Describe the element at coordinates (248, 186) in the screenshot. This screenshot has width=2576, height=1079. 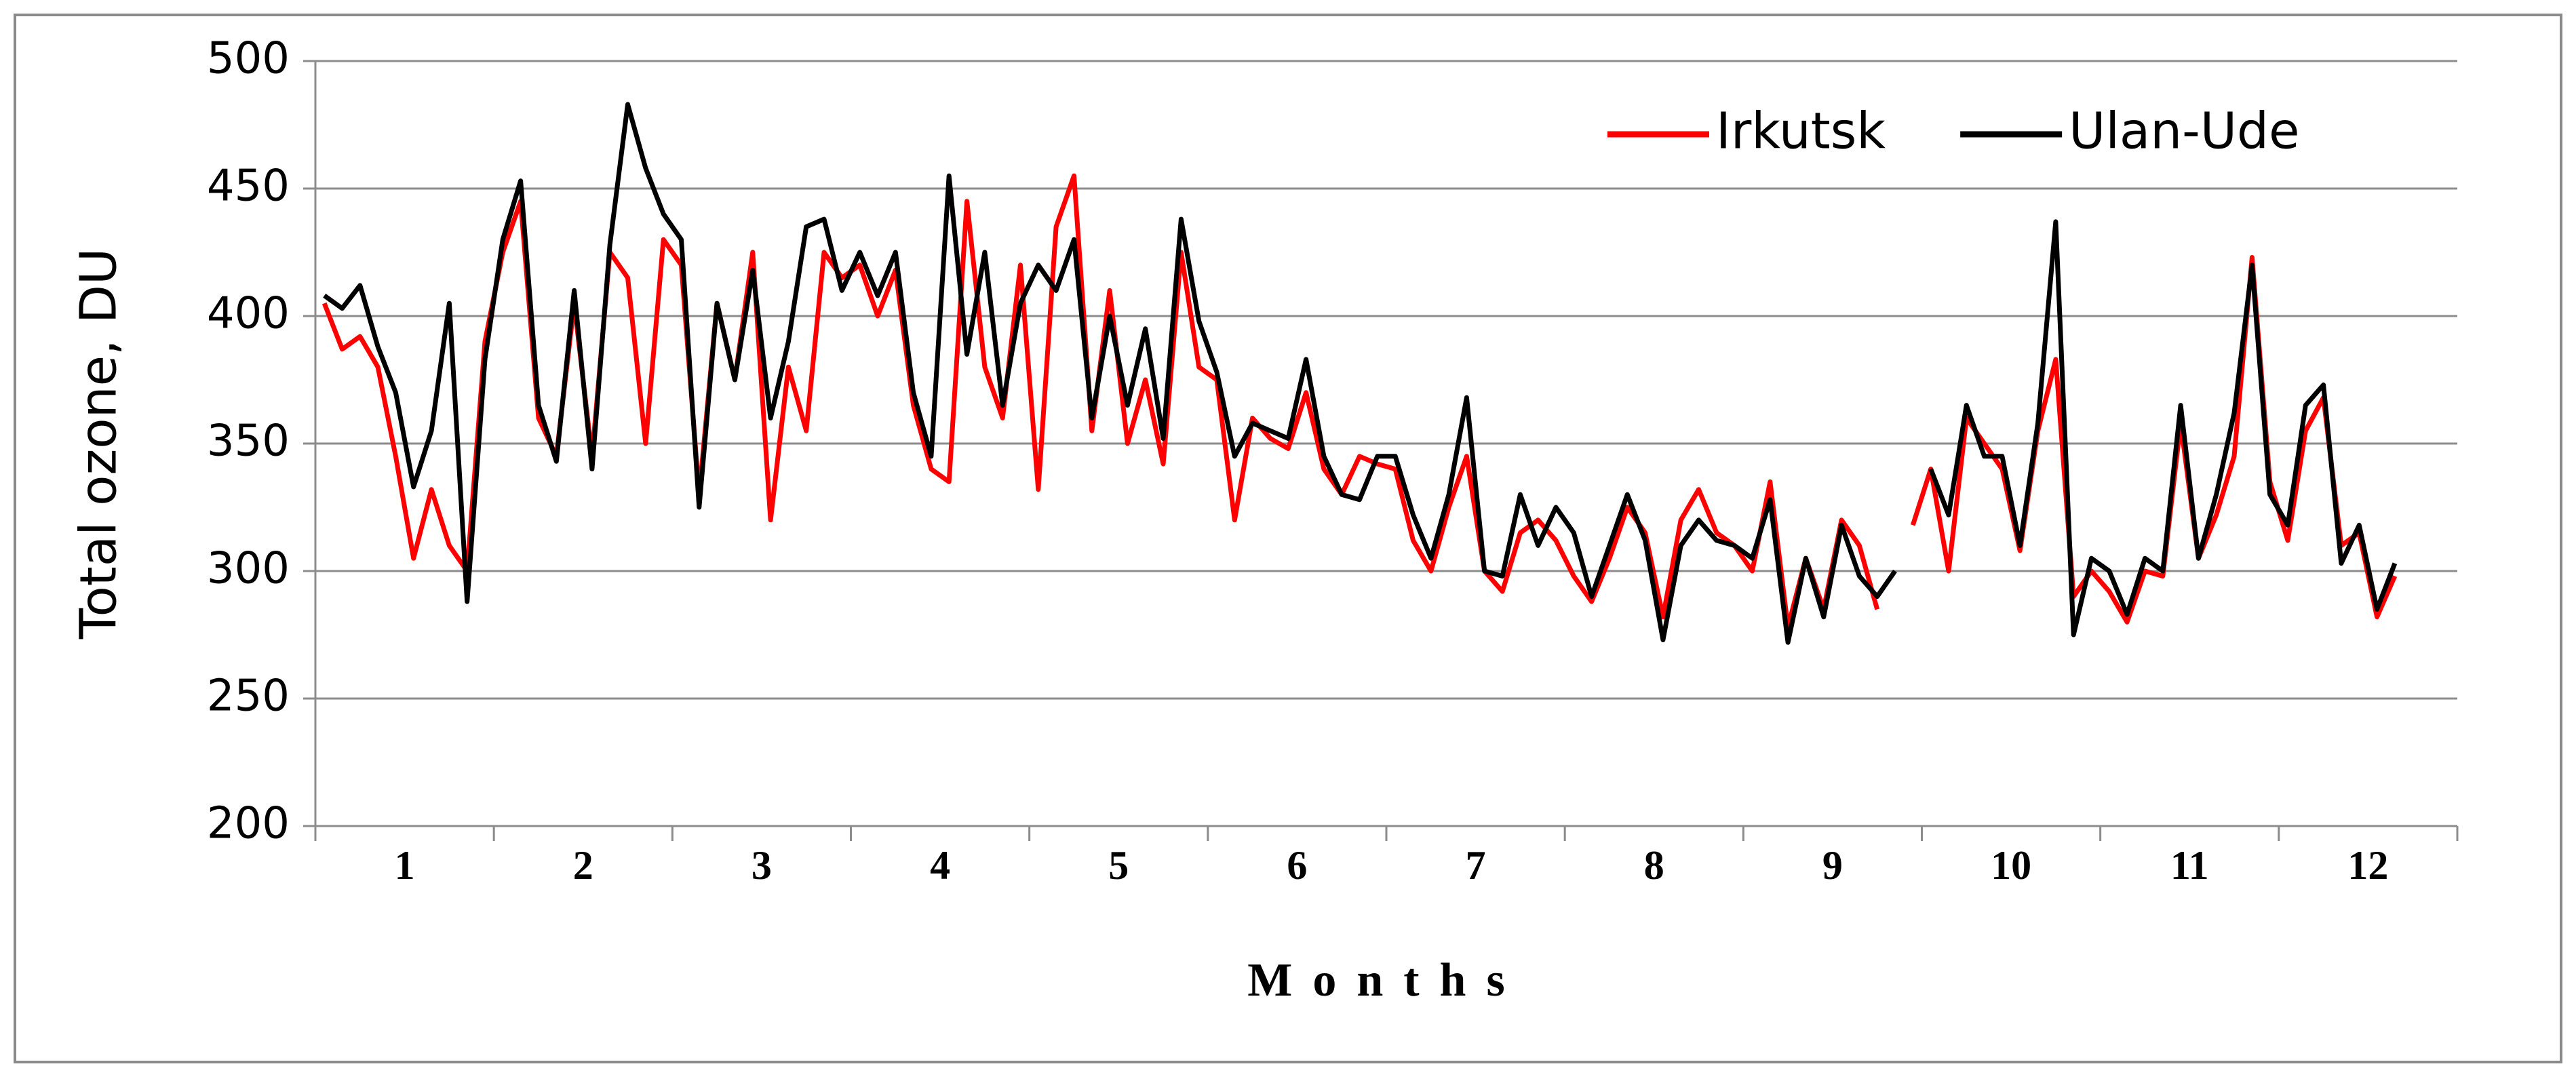
I see `y-tick-label: 450` at that location.